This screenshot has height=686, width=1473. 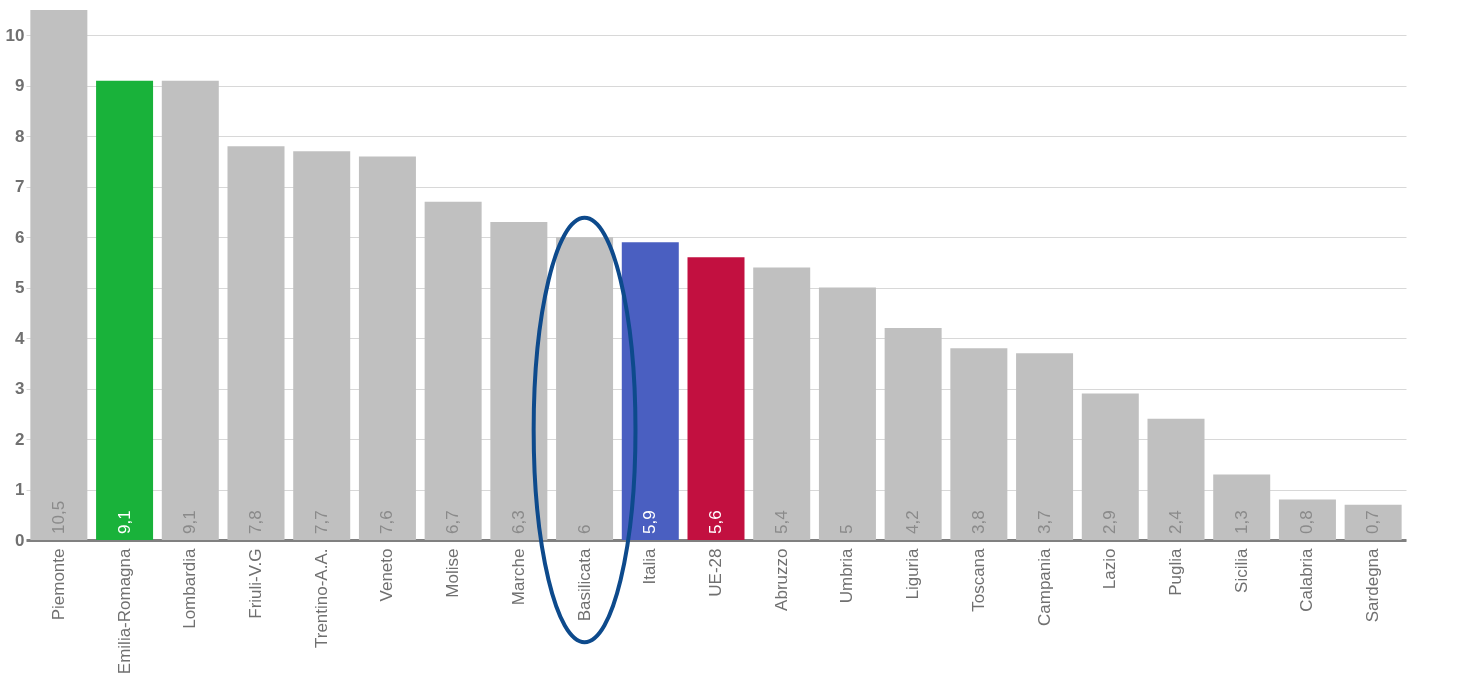 I want to click on y-tick-label: 10, so click(x=15, y=35).